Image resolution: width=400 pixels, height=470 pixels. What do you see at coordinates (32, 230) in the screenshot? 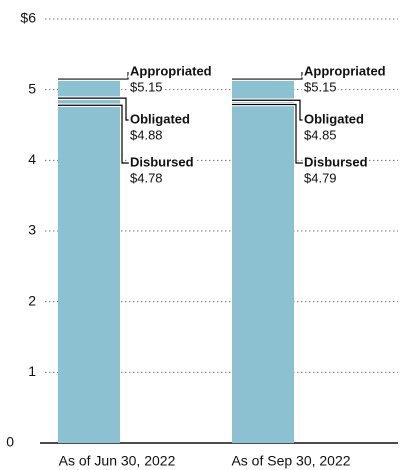
I see `y-tick-label: 3` at bounding box center [32, 230].